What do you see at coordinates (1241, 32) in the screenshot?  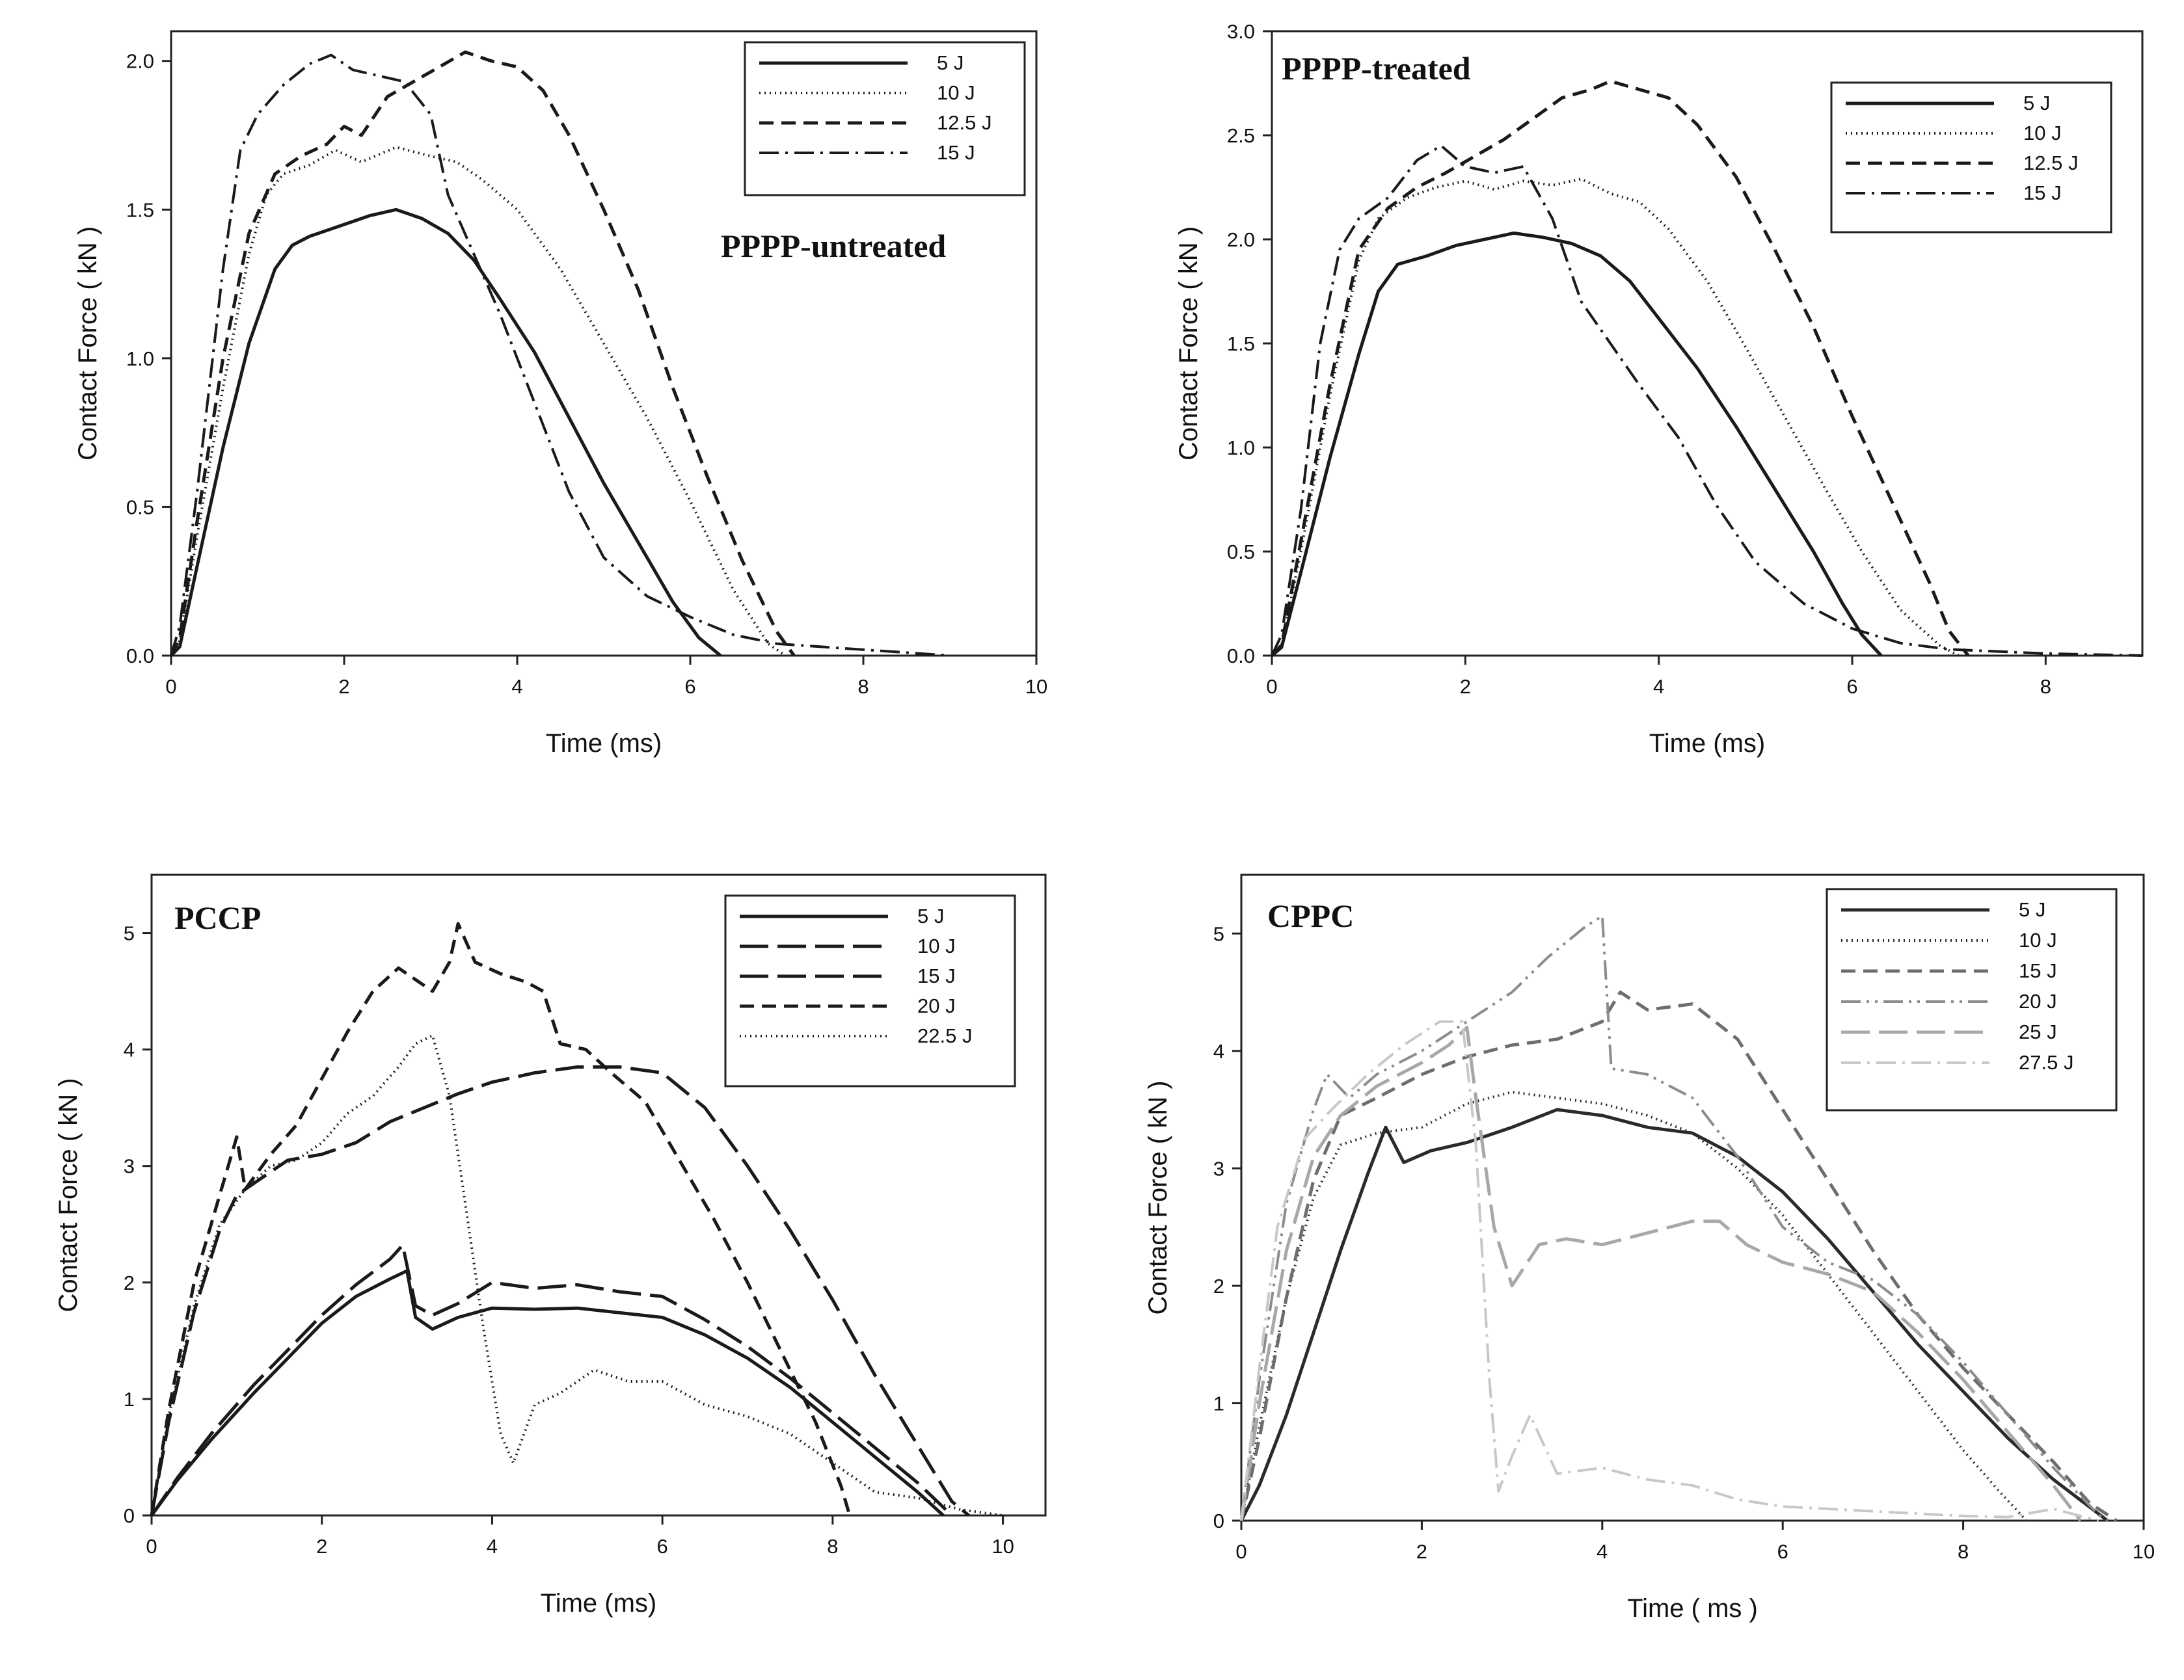 I see `y-tick-label: 3.0` at bounding box center [1241, 32].